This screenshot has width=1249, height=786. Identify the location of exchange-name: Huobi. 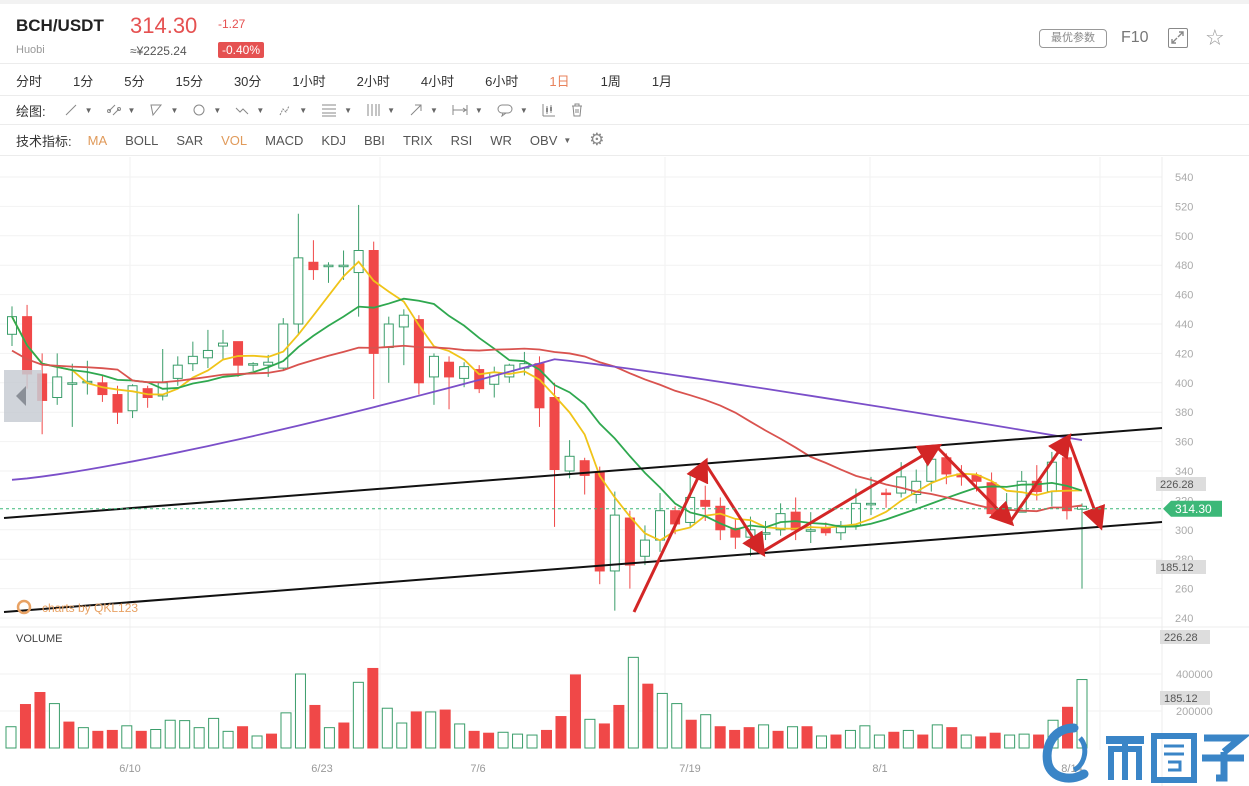
(30, 50).